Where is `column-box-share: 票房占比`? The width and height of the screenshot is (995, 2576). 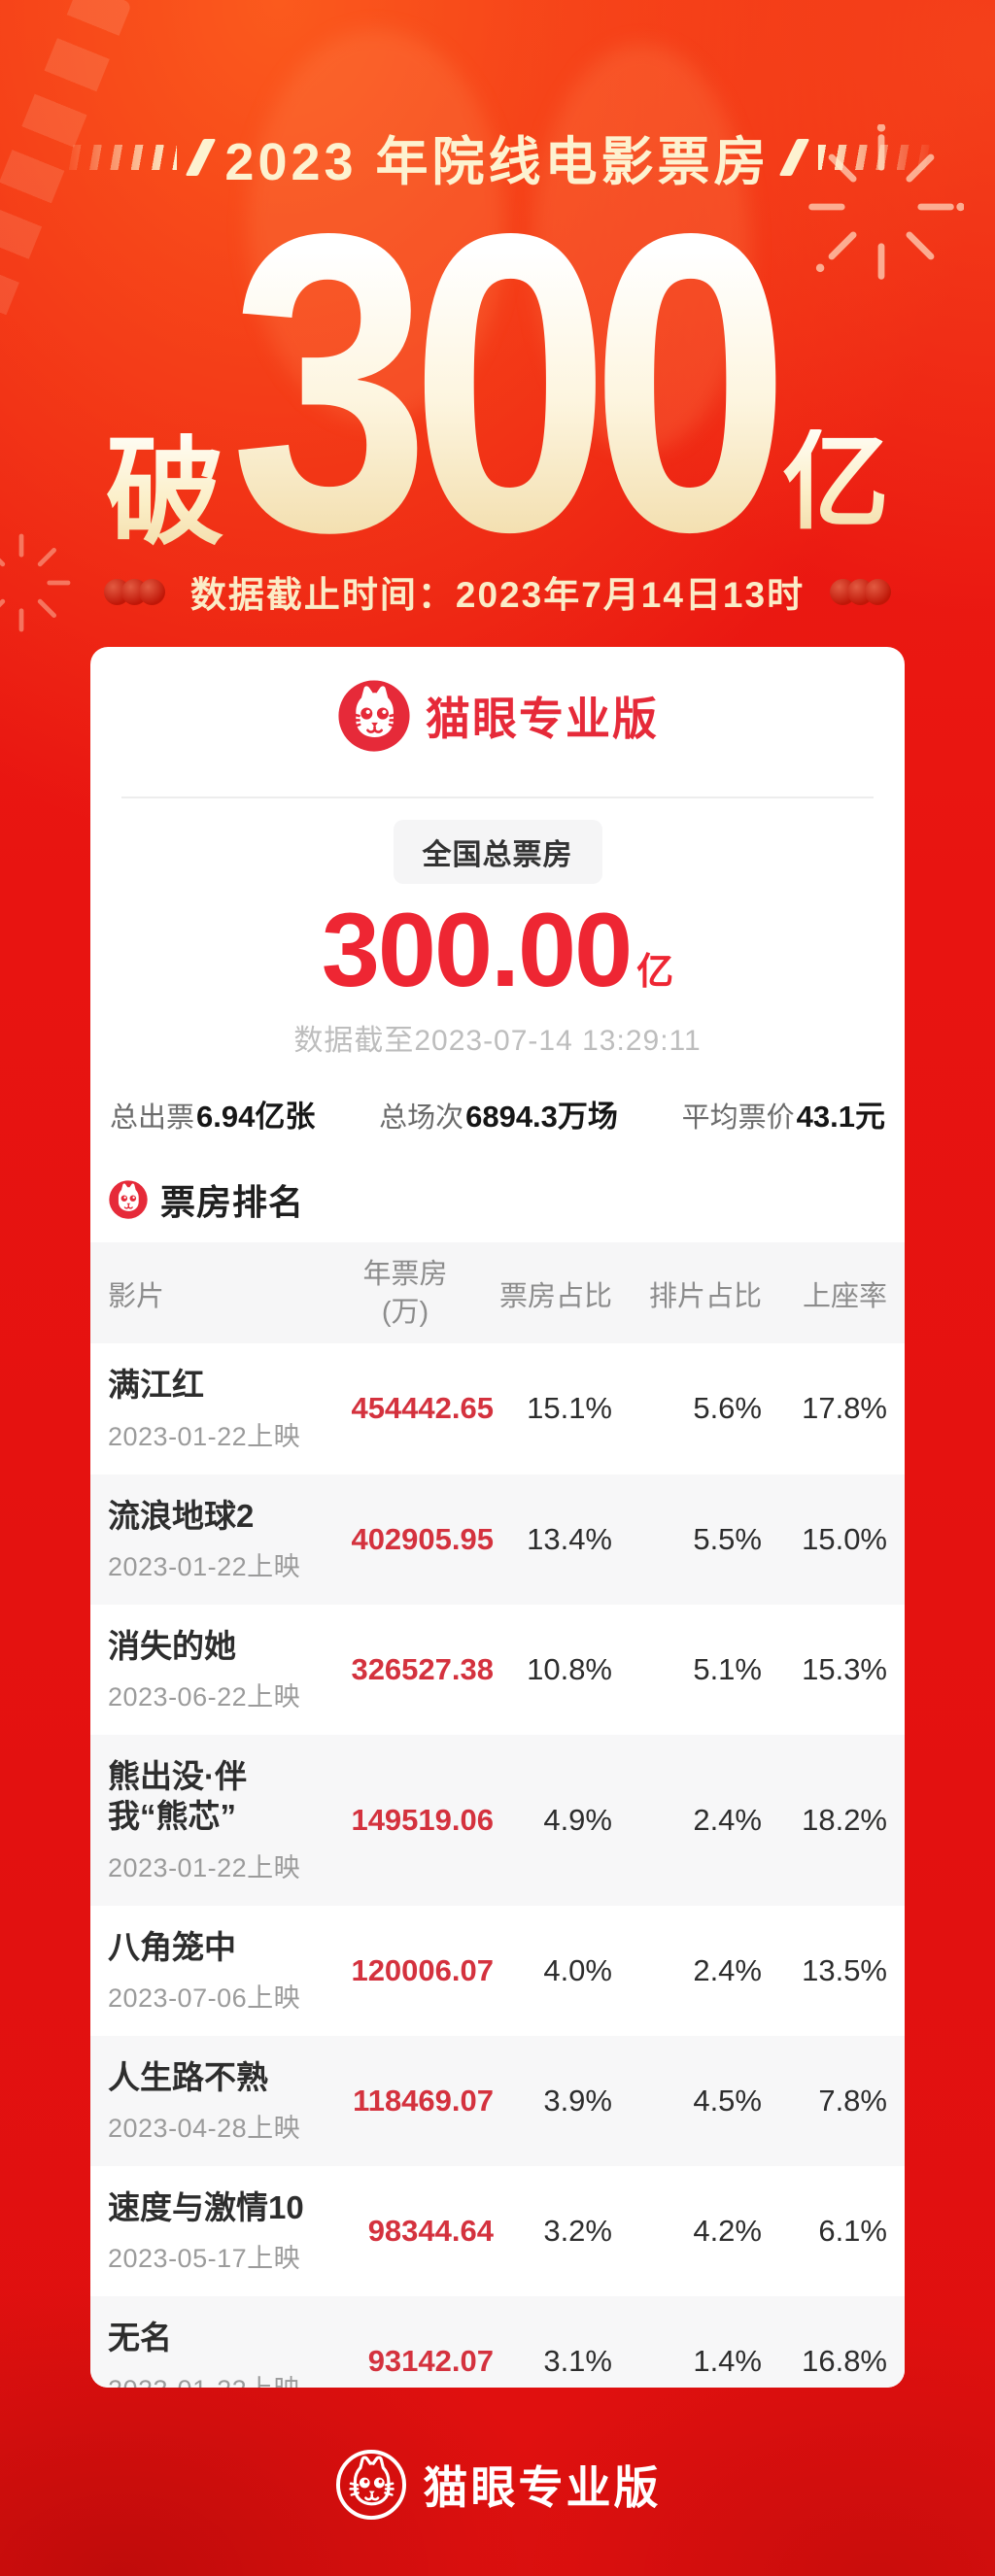
column-box-share: 票房占比 is located at coordinates (555, 1297).